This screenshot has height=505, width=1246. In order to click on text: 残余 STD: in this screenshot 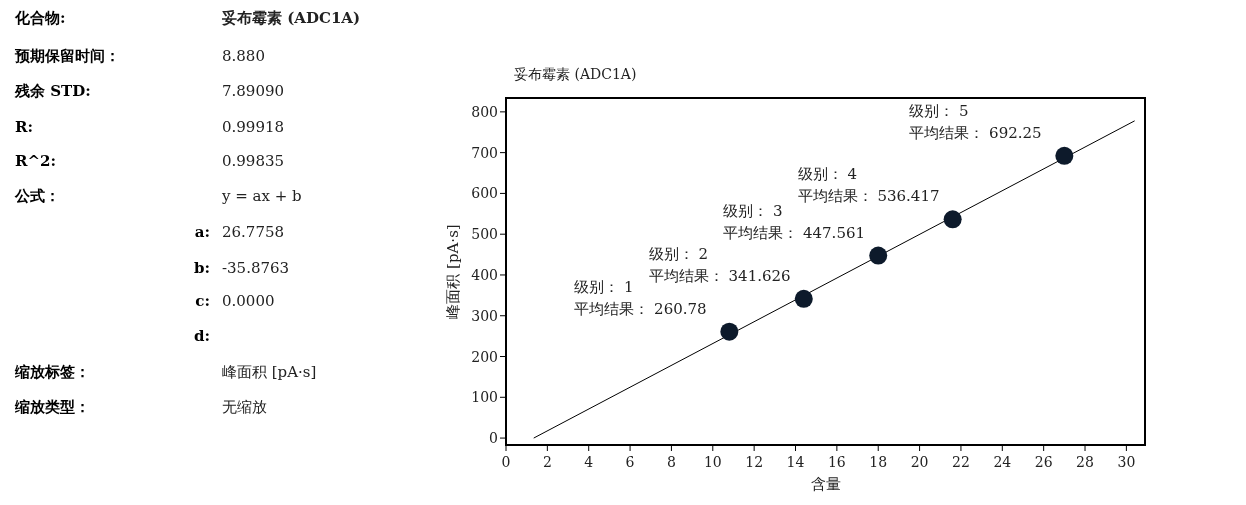, I will do `click(52, 91)`.